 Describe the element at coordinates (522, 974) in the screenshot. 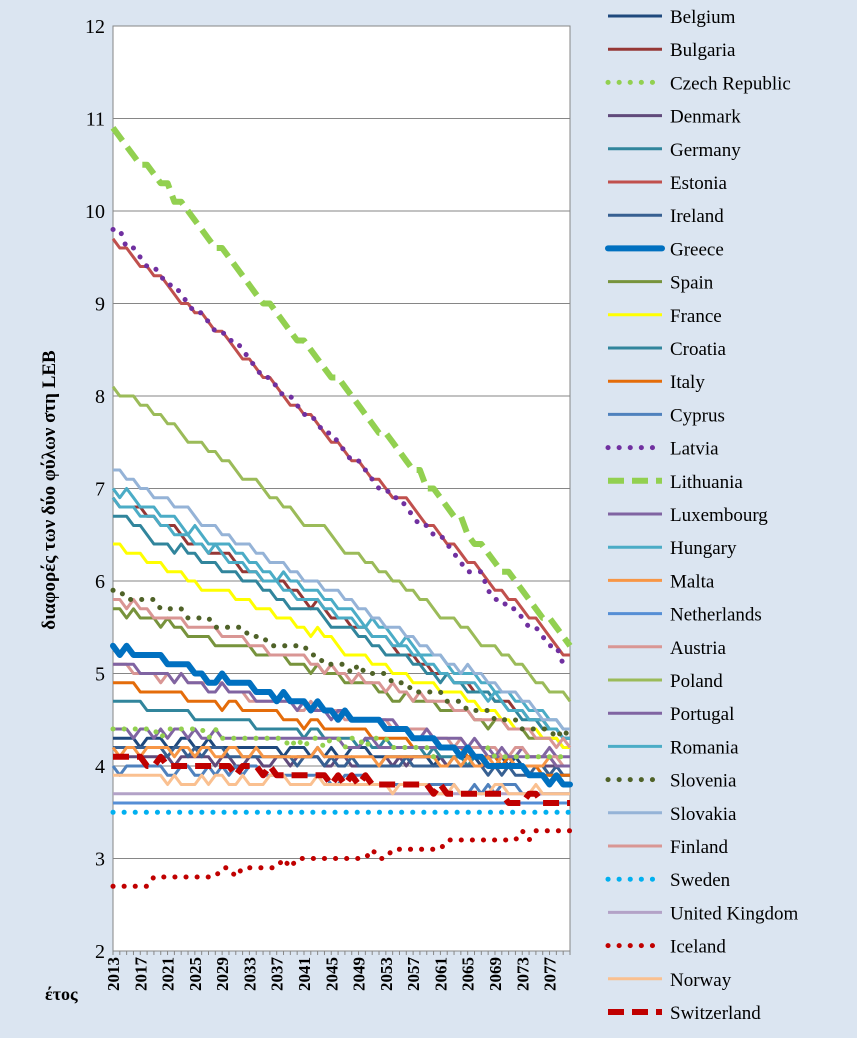

I see `x-tick-label: 2073` at that location.